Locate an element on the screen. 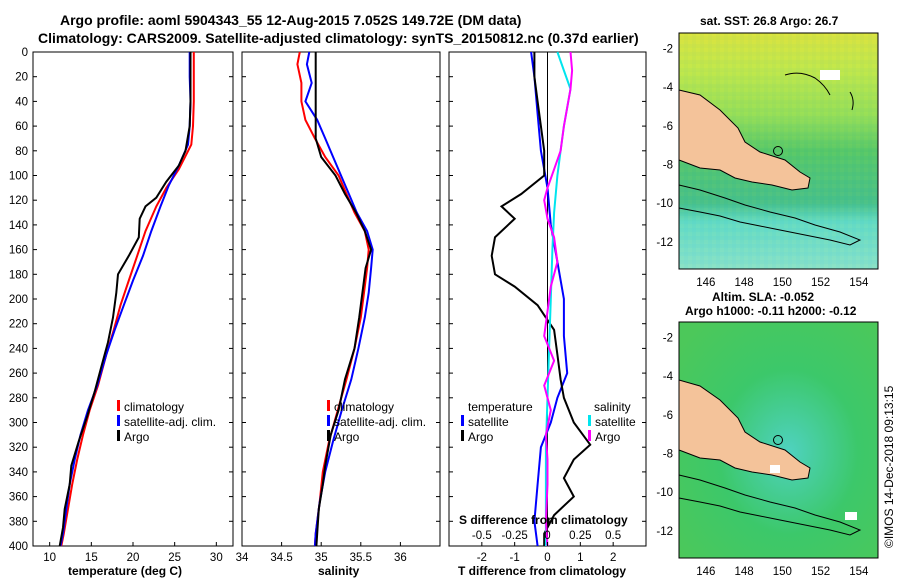 The image size is (900, 580). salinity-series is located at coordinates (335, 299).